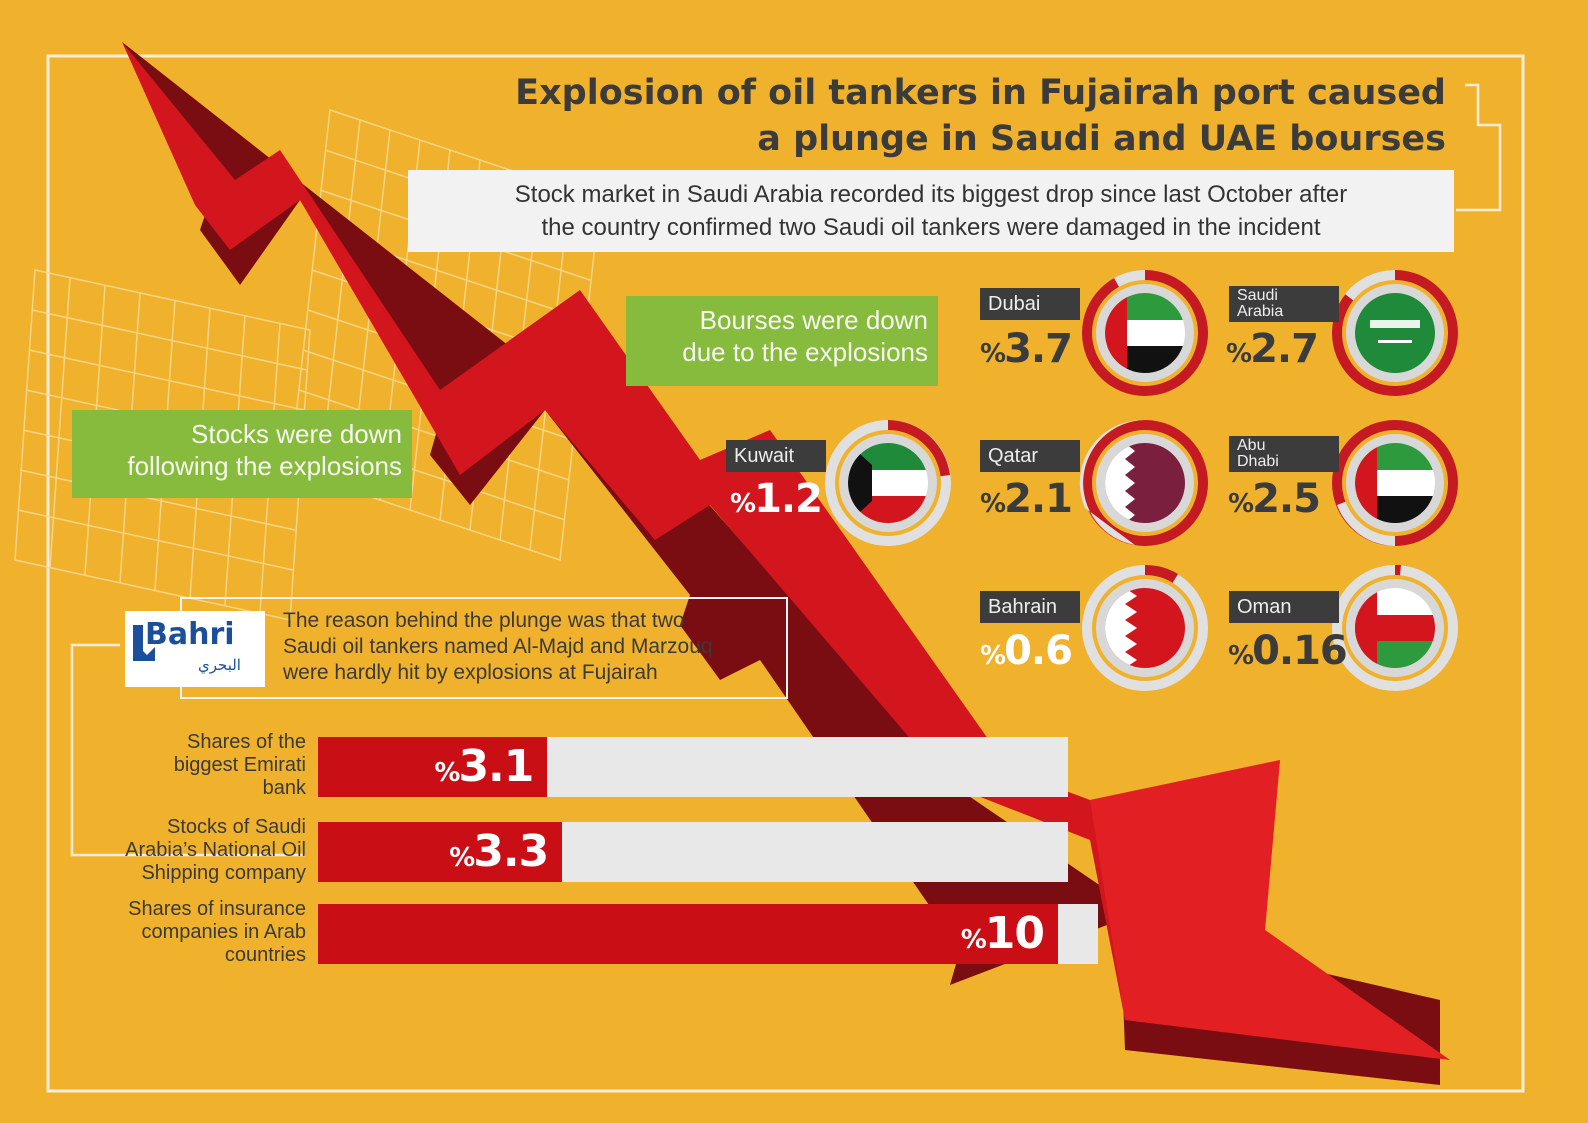 The height and width of the screenshot is (1123, 1588). What do you see at coordinates (217, 909) in the screenshot?
I see `label-line-1: Shares of insurance` at bounding box center [217, 909].